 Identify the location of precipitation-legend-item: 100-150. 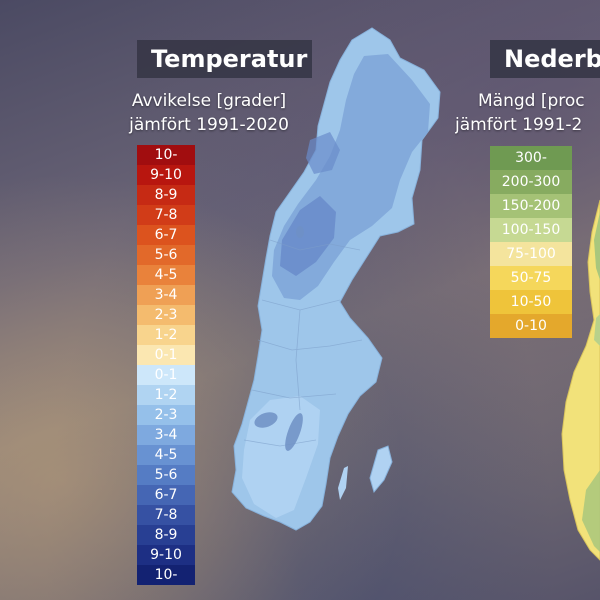
(531, 230).